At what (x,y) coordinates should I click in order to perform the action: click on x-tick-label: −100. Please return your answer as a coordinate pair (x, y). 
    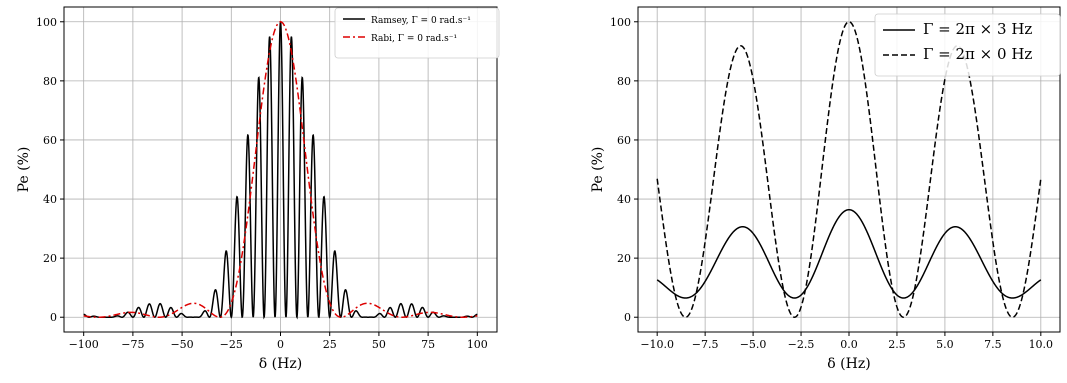
    Looking at the image, I should click on (84, 344).